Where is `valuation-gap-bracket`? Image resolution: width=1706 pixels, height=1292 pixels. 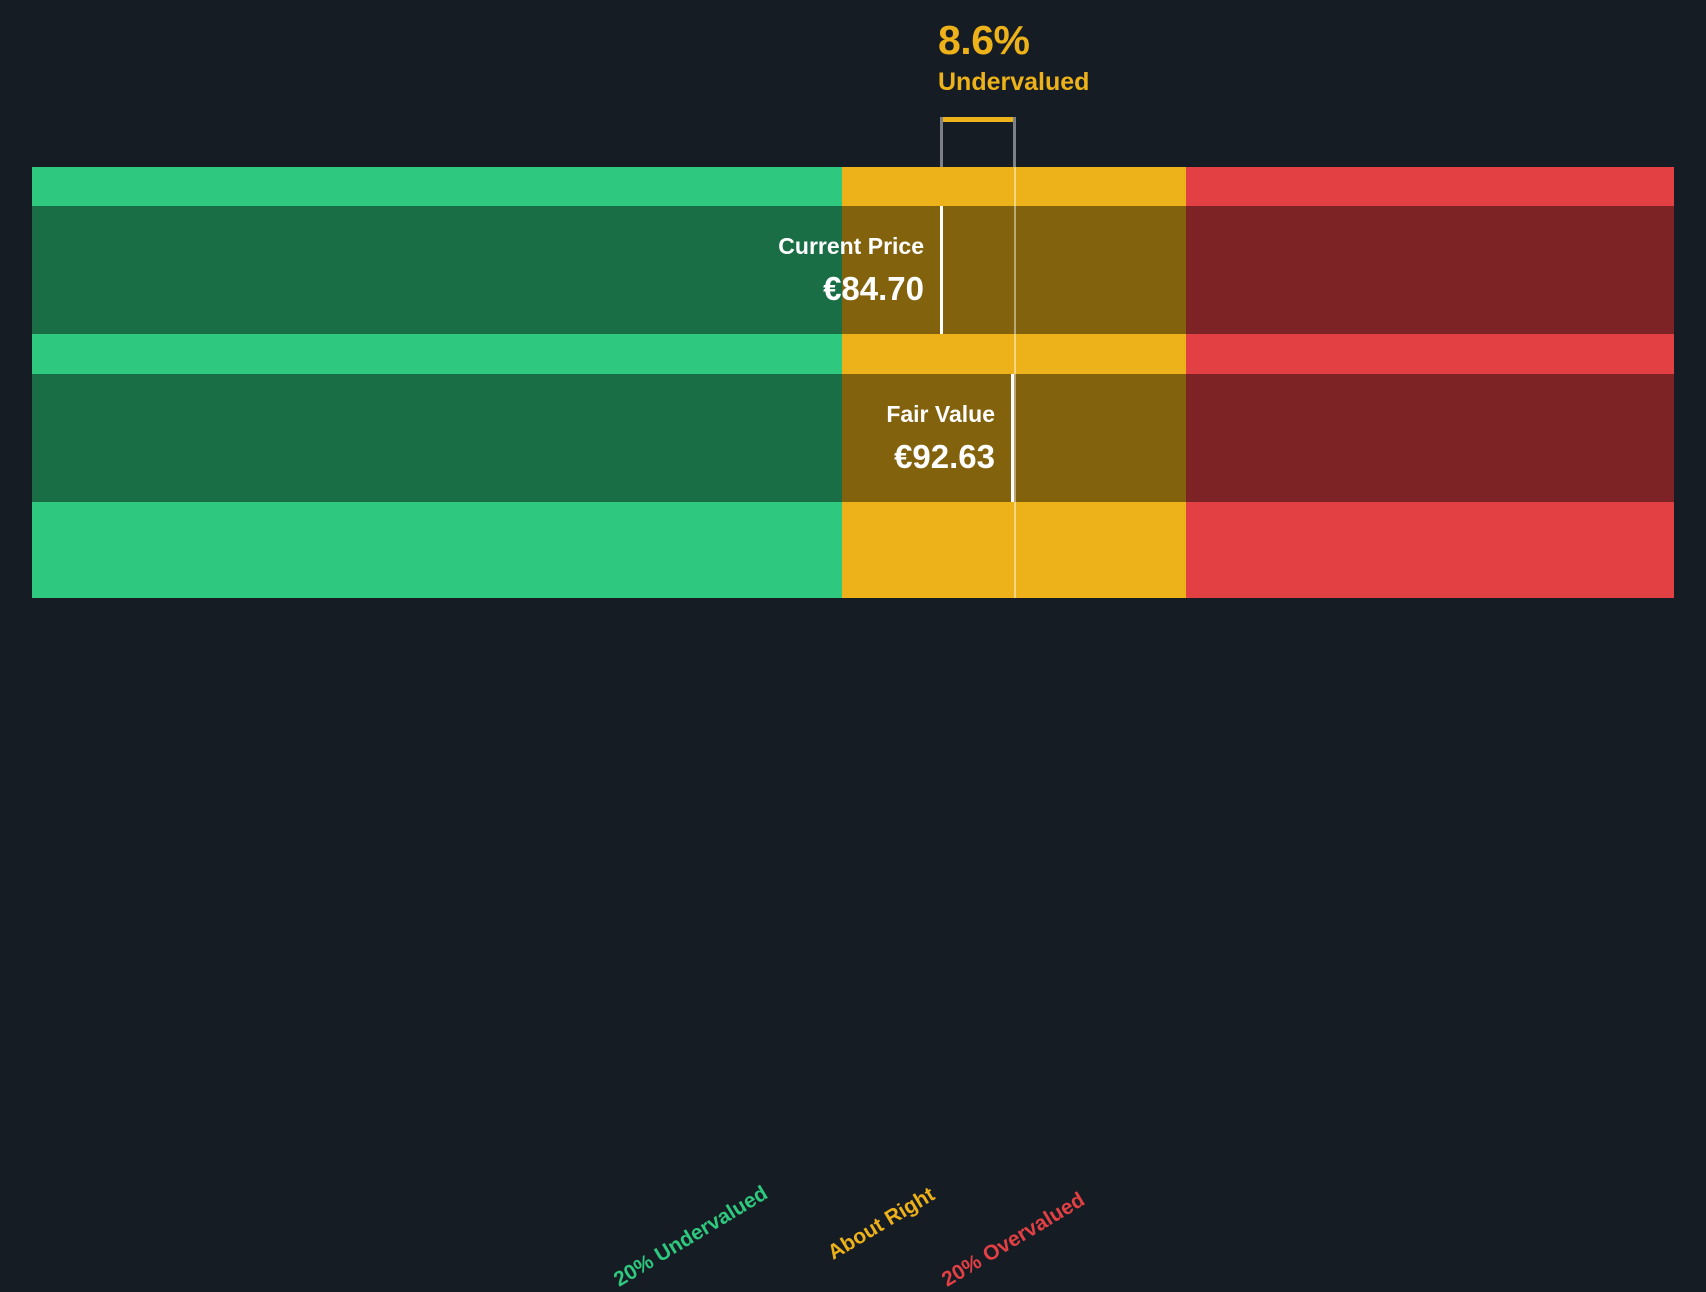 valuation-gap-bracket is located at coordinates (978, 144).